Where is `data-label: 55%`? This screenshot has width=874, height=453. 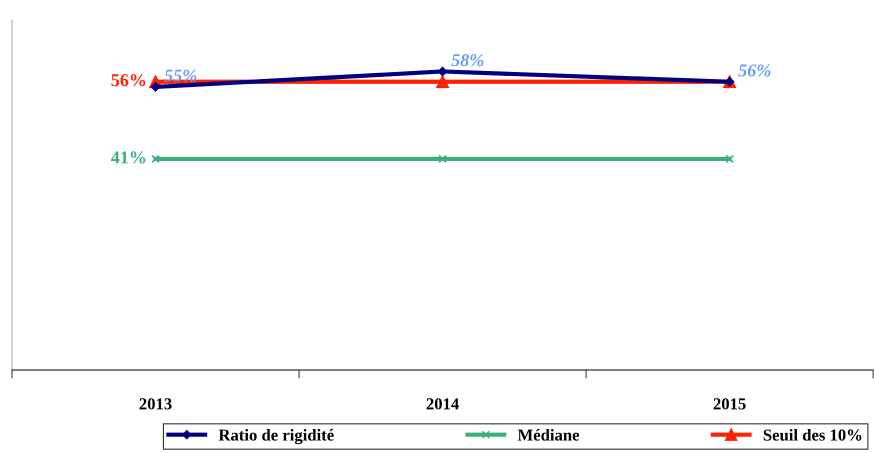
data-label: 55% is located at coordinates (180, 76).